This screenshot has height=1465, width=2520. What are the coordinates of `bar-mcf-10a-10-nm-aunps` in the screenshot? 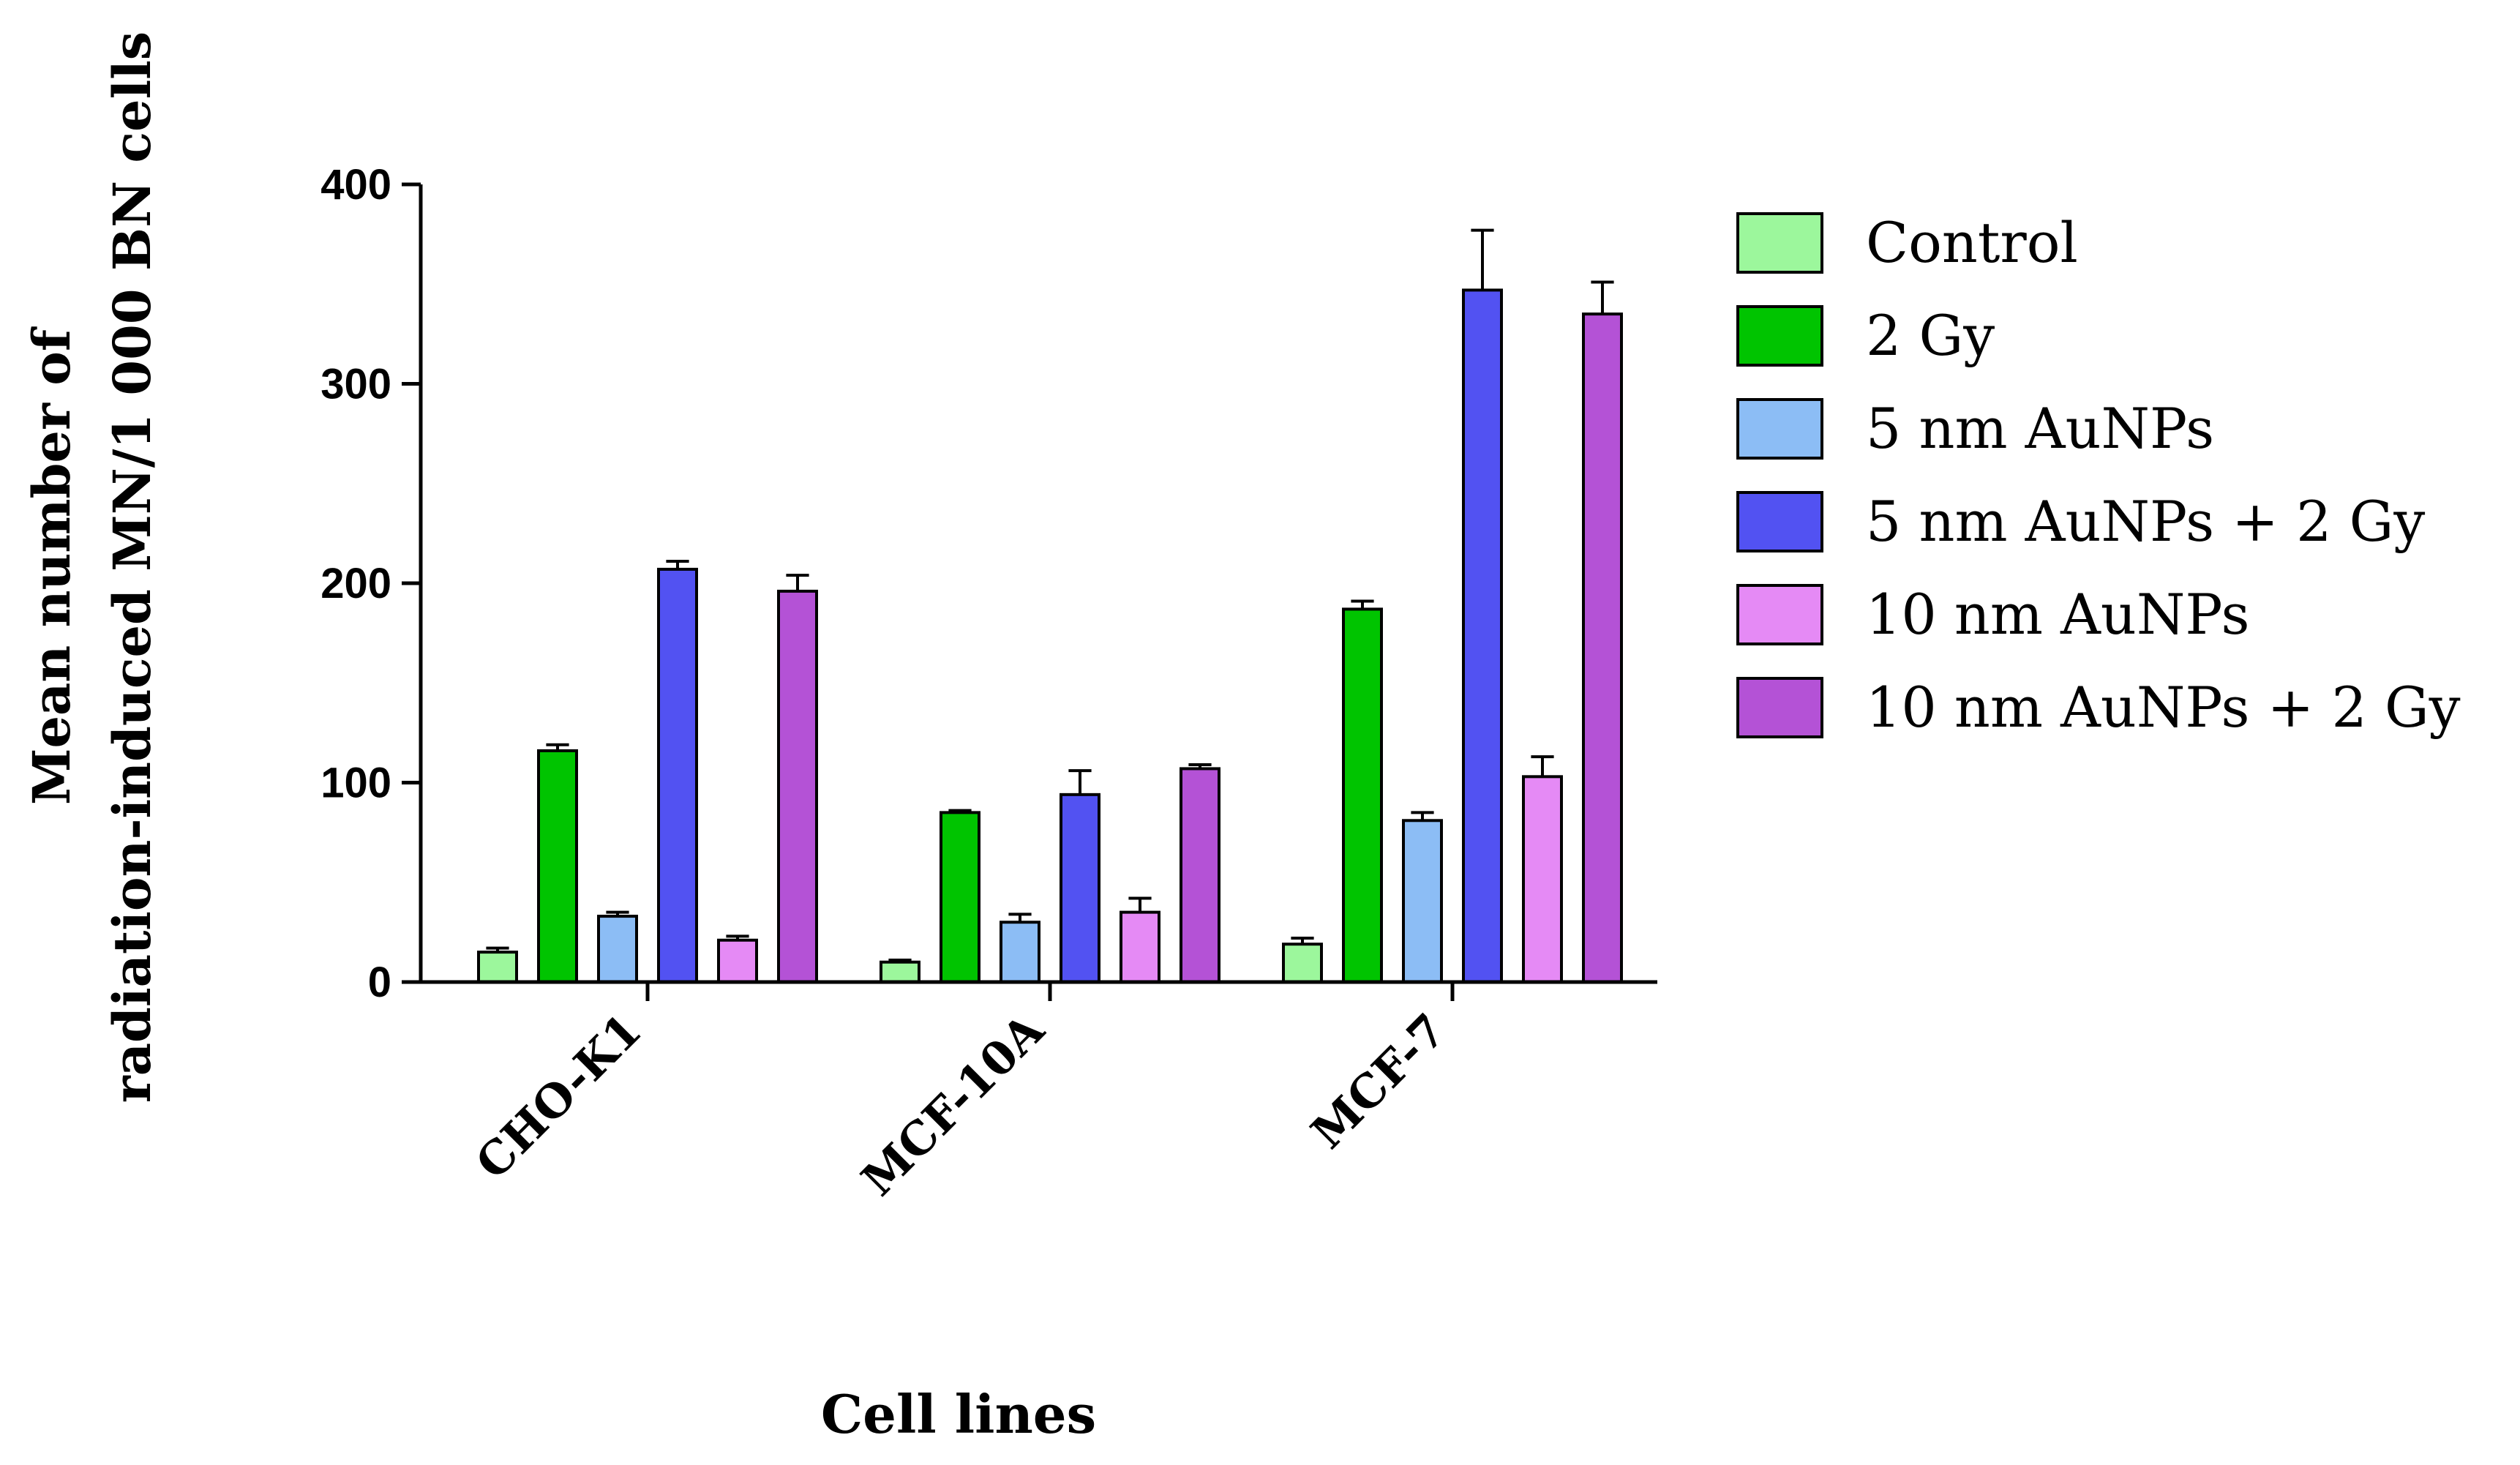 It's located at (1140, 946).